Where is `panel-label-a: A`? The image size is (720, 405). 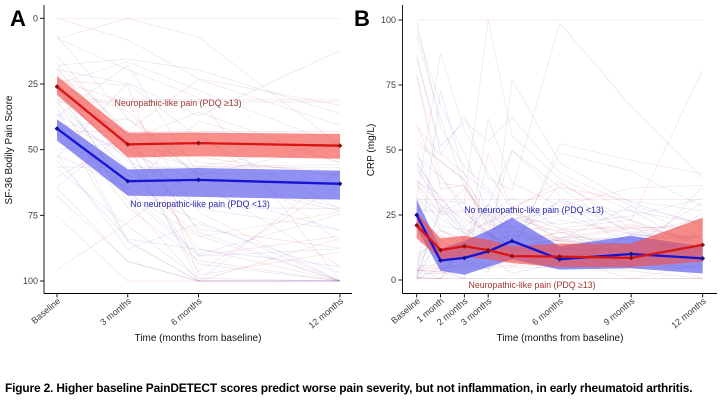
panel-label-a: A is located at coordinates (18, 18).